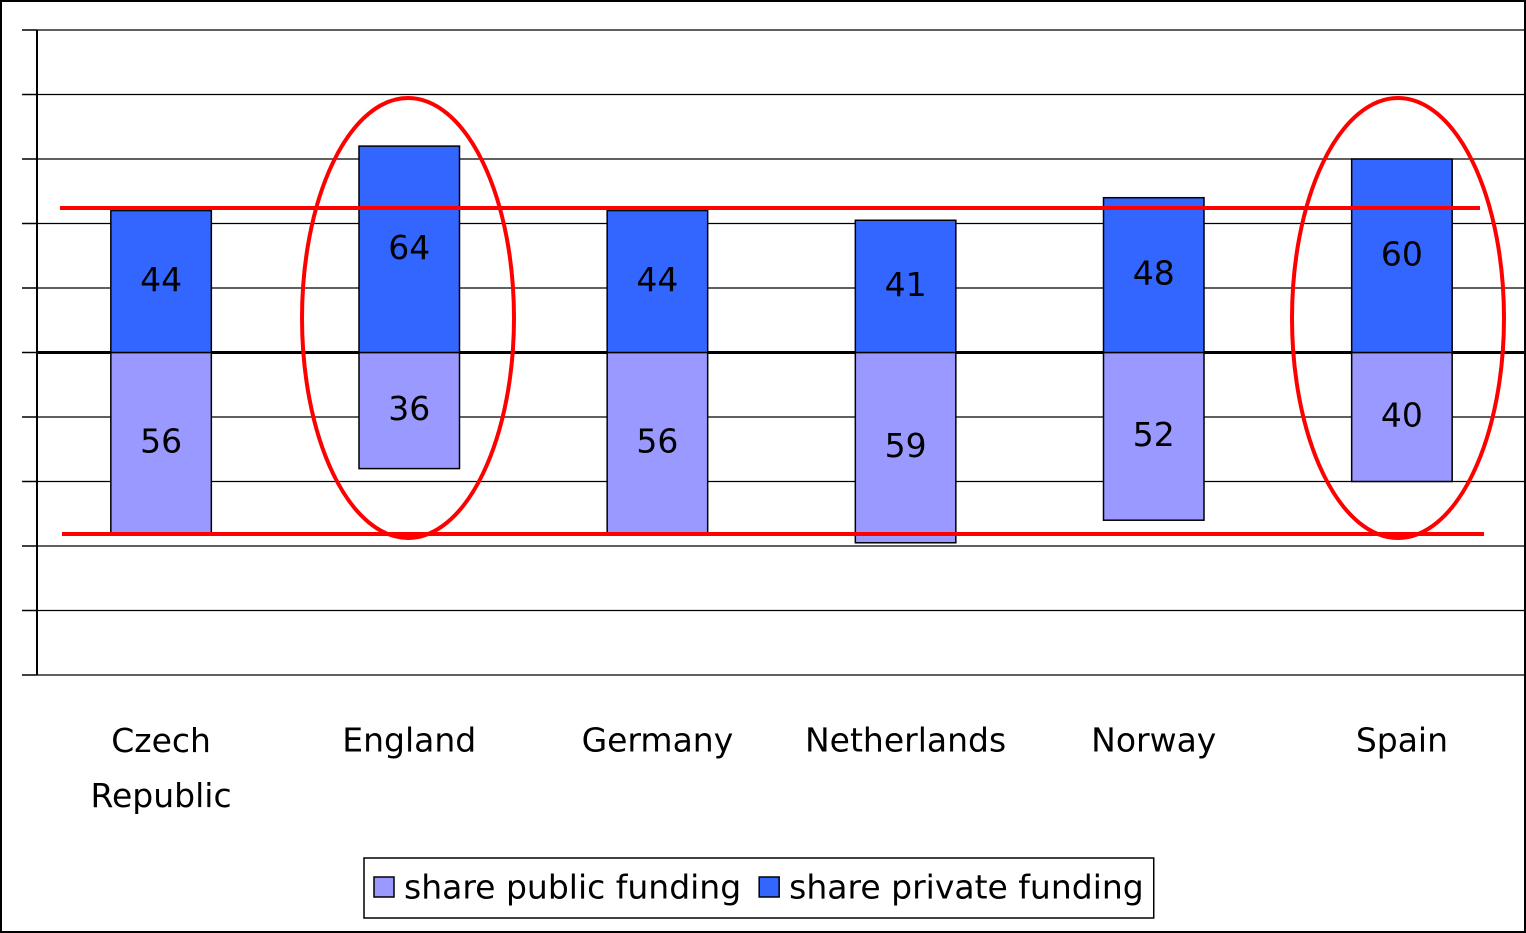 The width and height of the screenshot is (1526, 933). I want to click on data-label: 60, so click(1402, 253).